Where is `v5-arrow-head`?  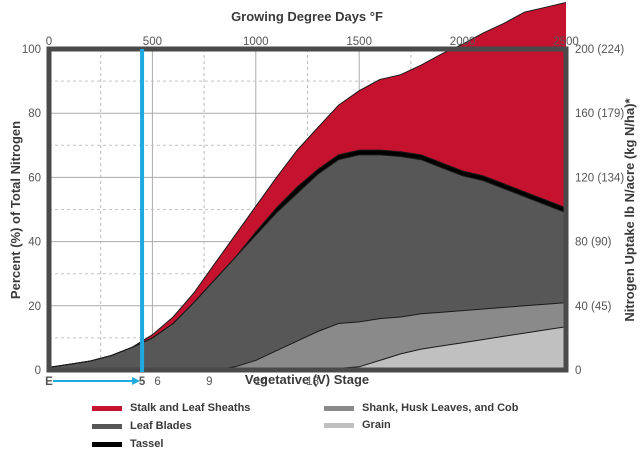 v5-arrow-head is located at coordinates (136, 381).